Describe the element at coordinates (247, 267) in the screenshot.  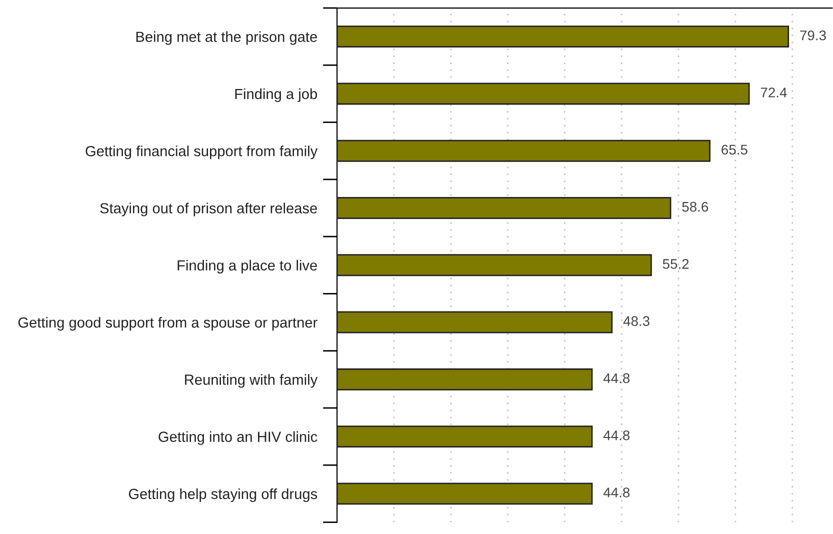
I see `y-tick-label: Finding a place to live` at that location.